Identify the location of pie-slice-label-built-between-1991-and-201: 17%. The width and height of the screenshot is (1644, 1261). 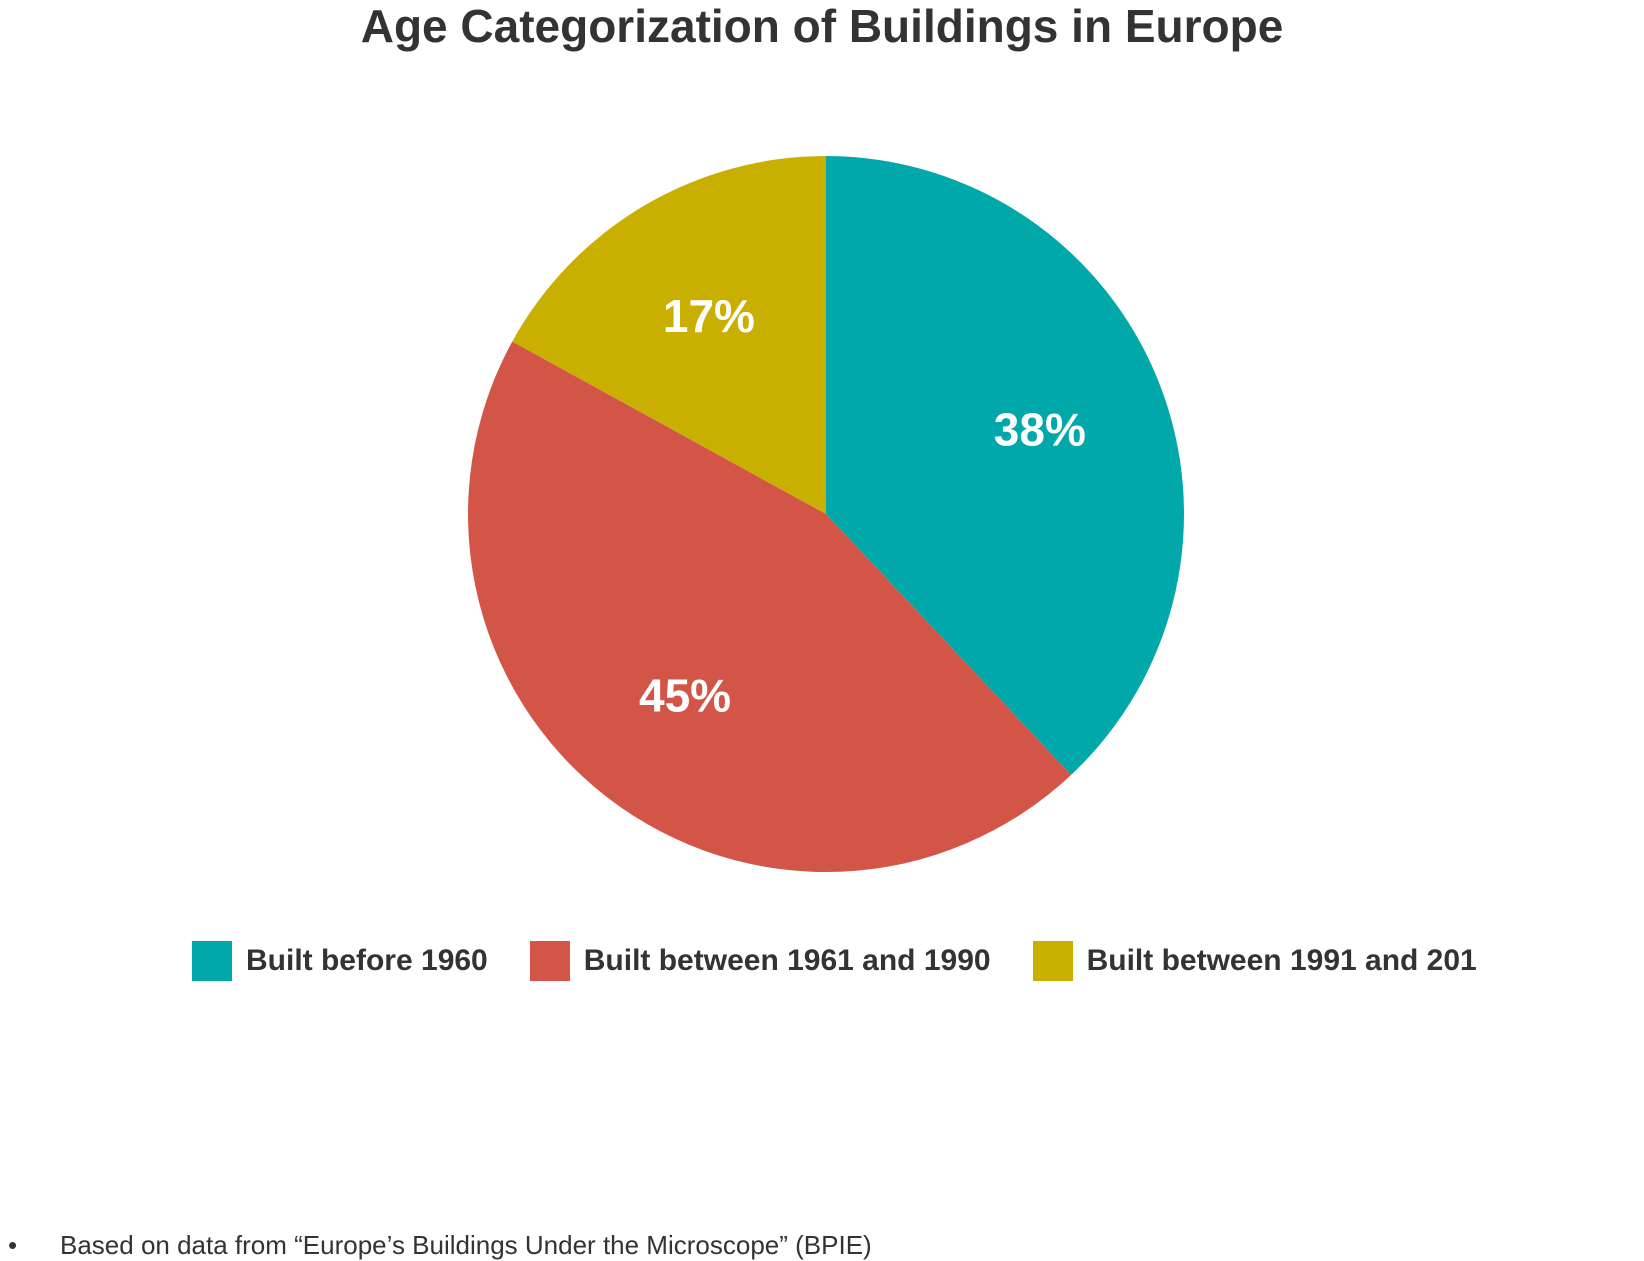
(709, 316).